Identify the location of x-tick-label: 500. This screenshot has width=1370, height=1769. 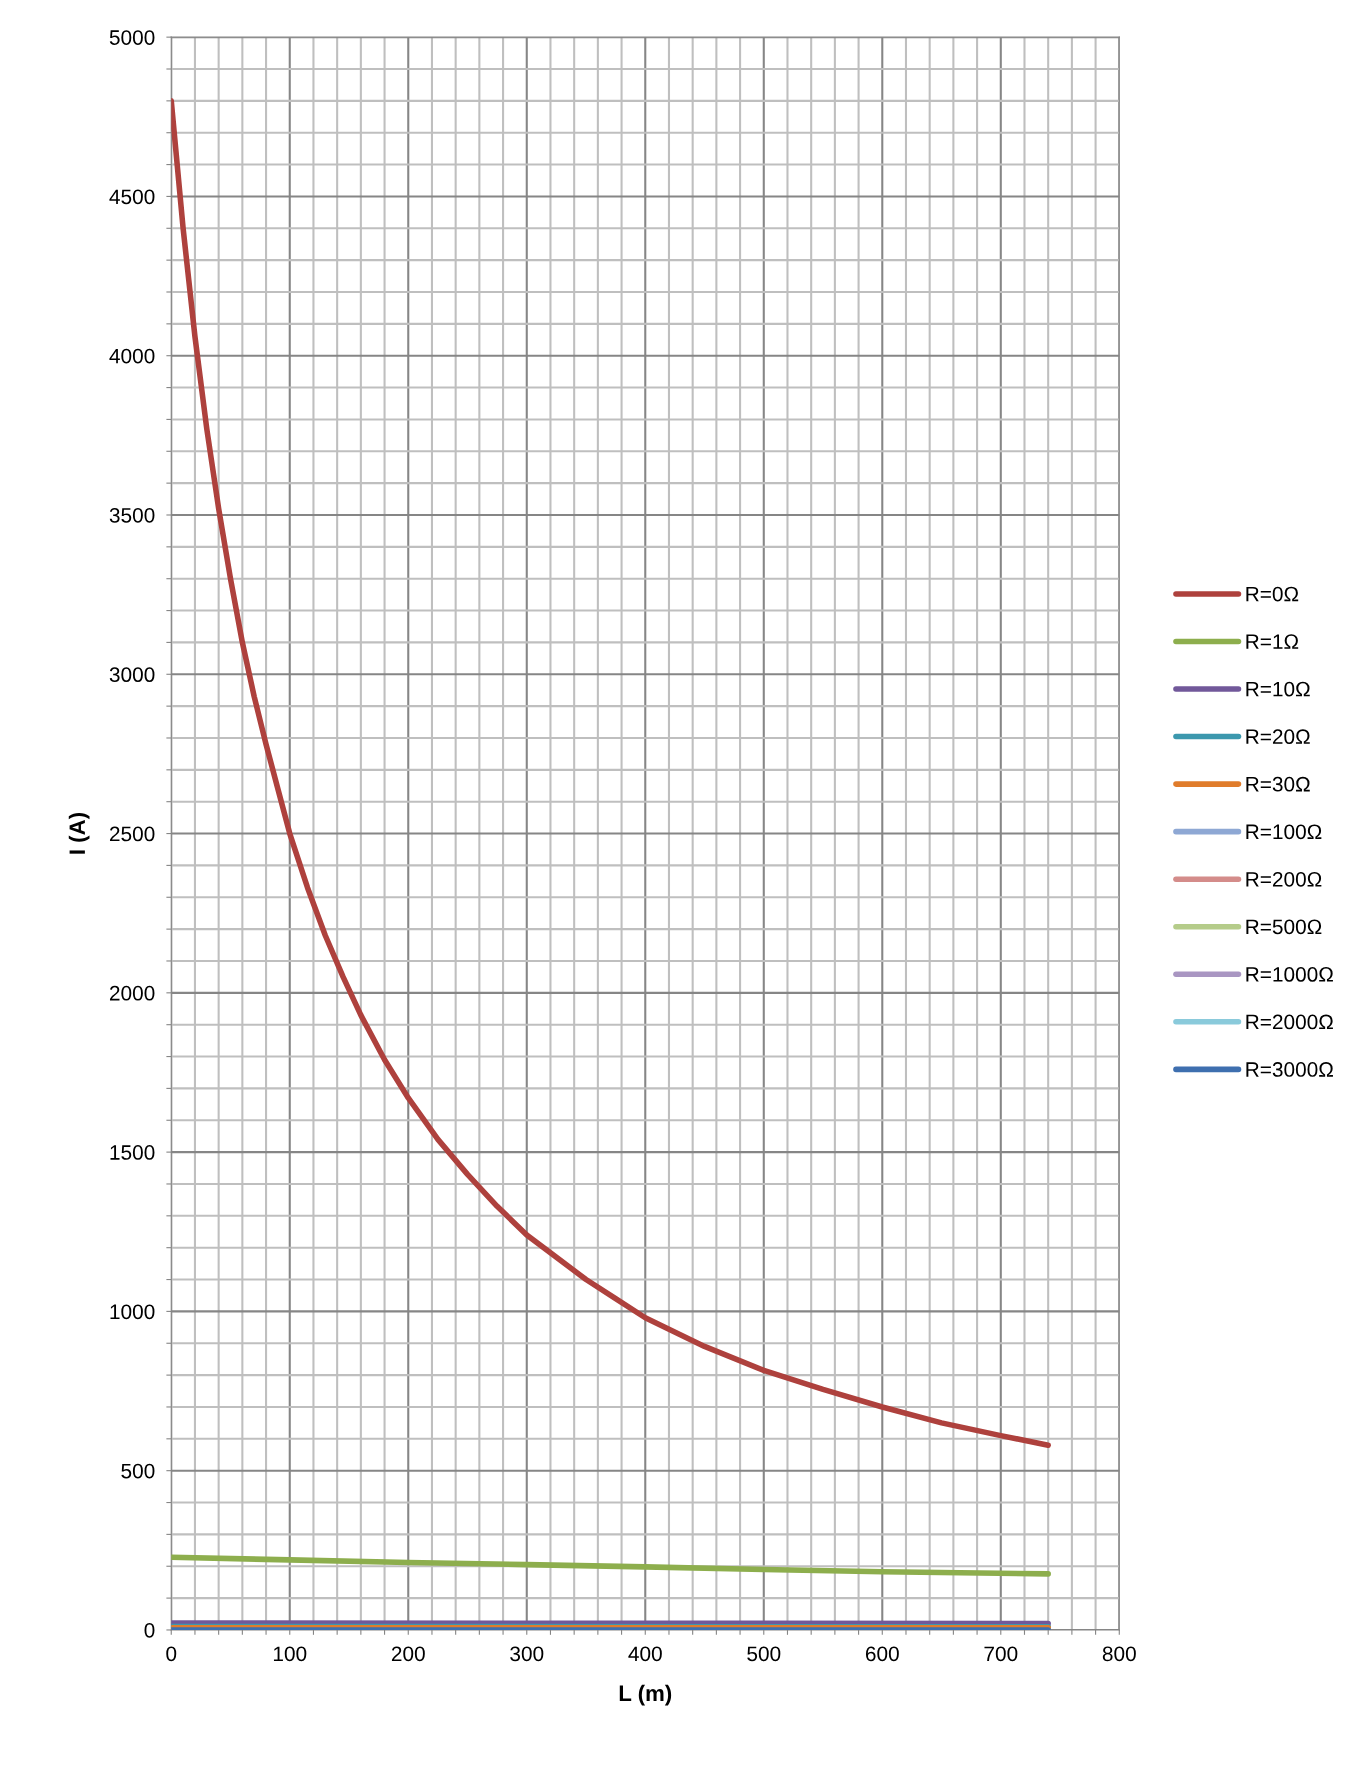
(764, 1654).